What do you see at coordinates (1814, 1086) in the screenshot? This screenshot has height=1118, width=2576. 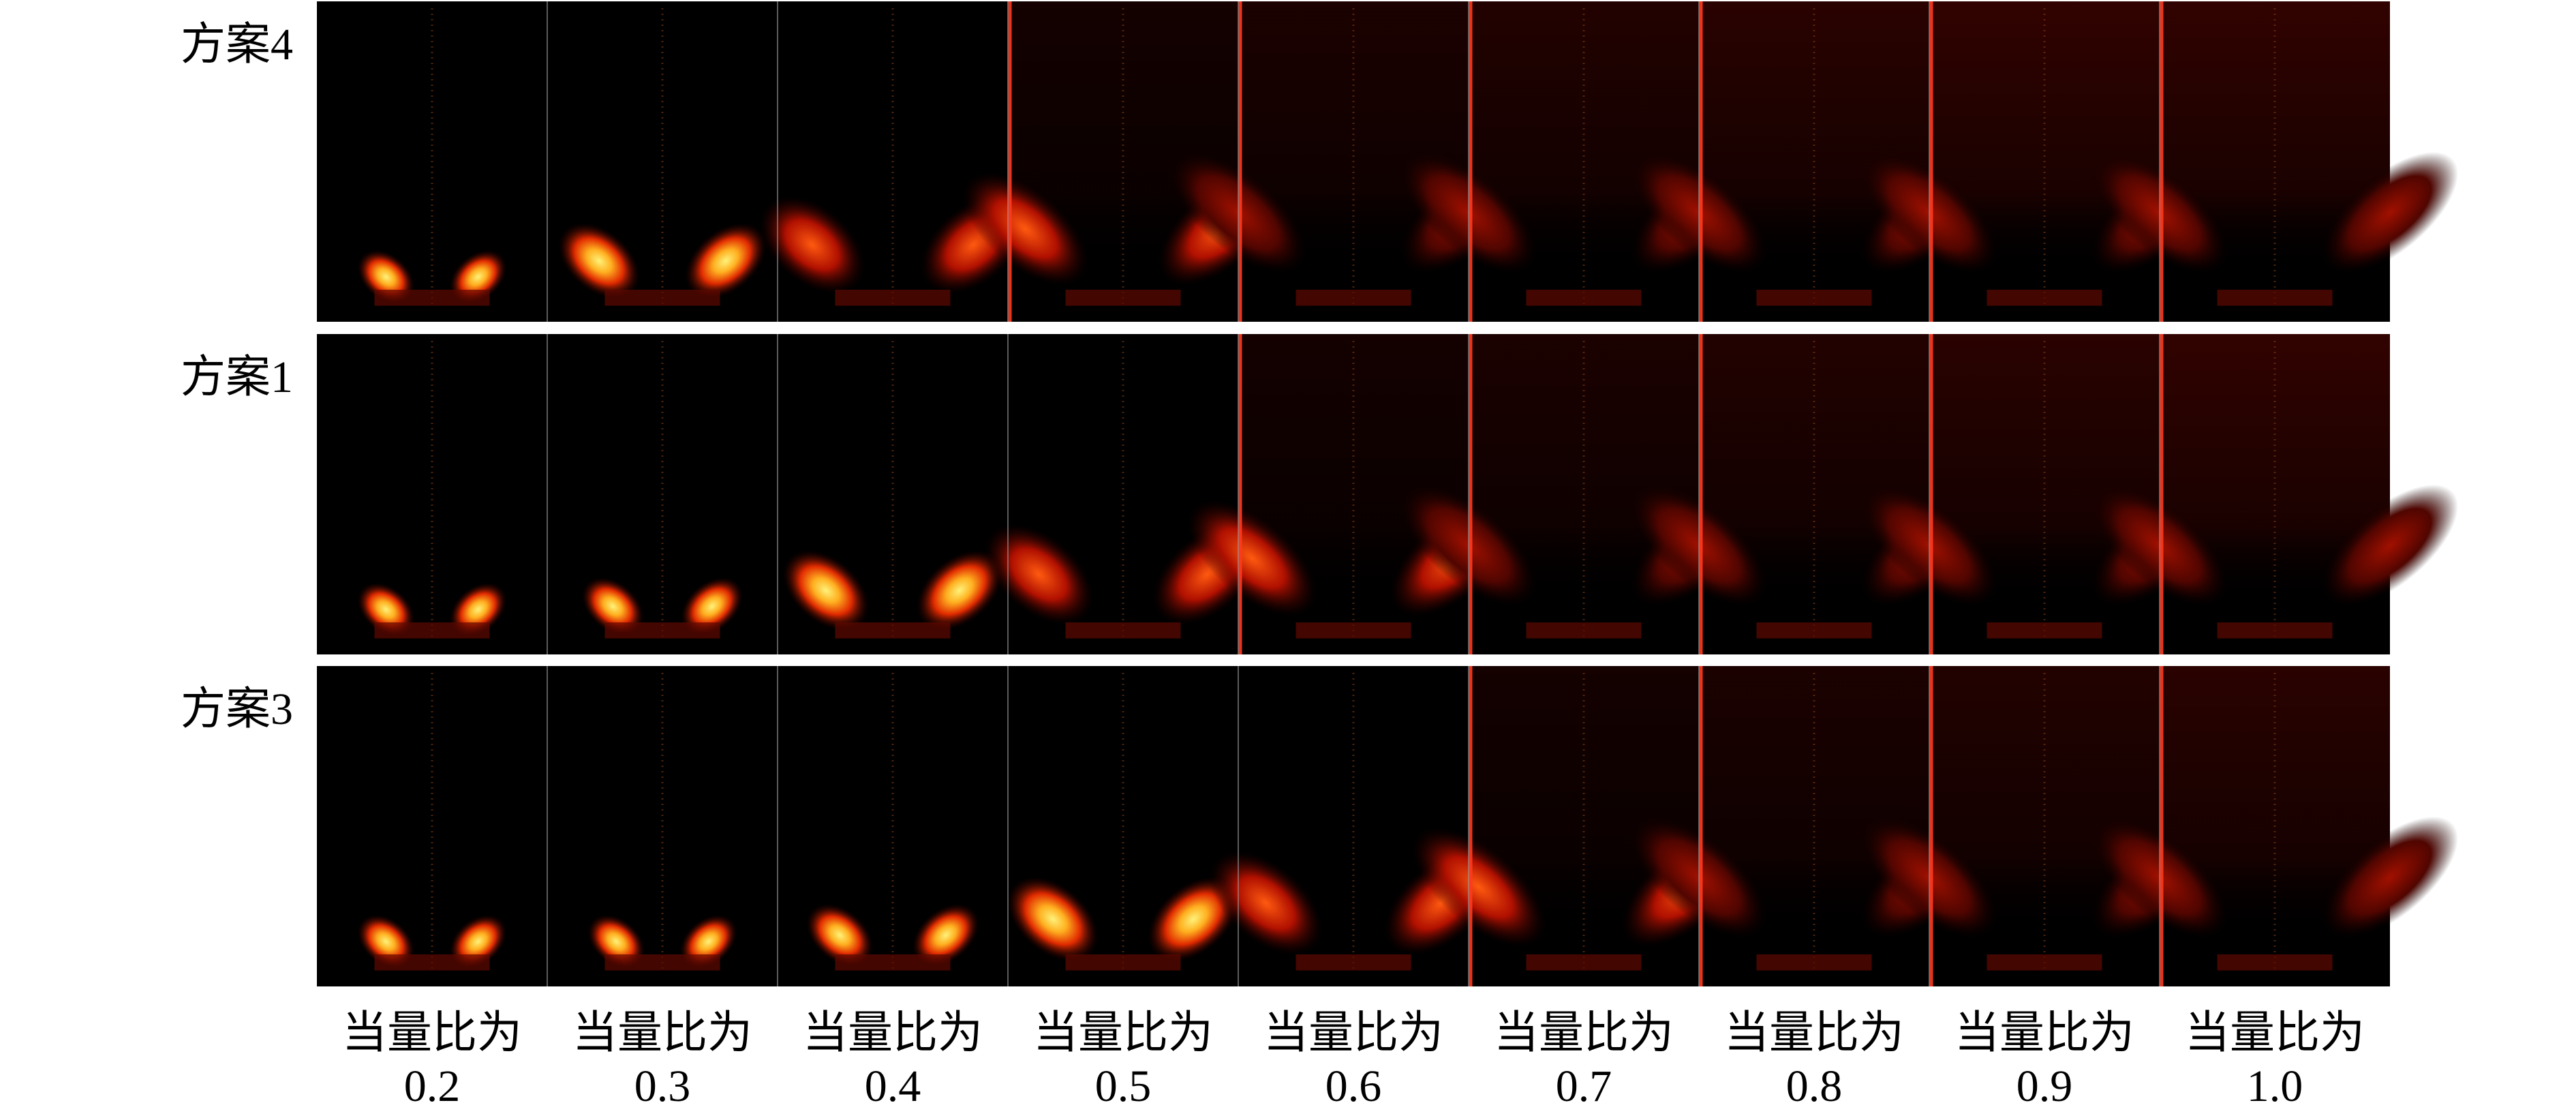 I see `column-value: 0.8` at bounding box center [1814, 1086].